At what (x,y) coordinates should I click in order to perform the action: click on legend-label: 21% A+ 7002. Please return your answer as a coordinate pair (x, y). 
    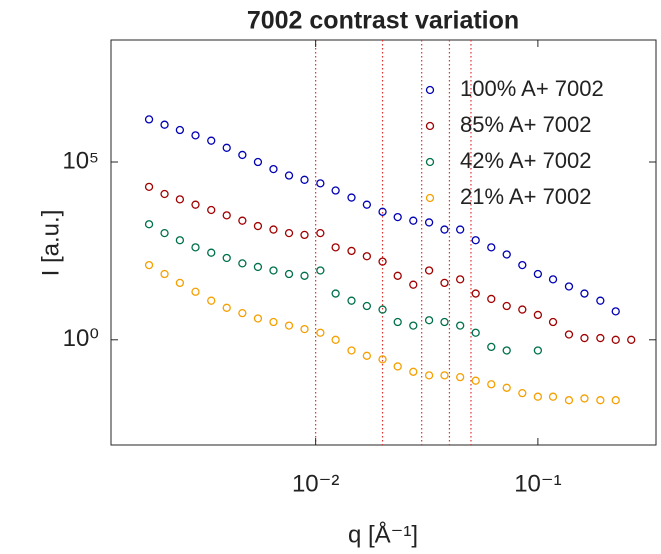
    Looking at the image, I should click on (526, 196).